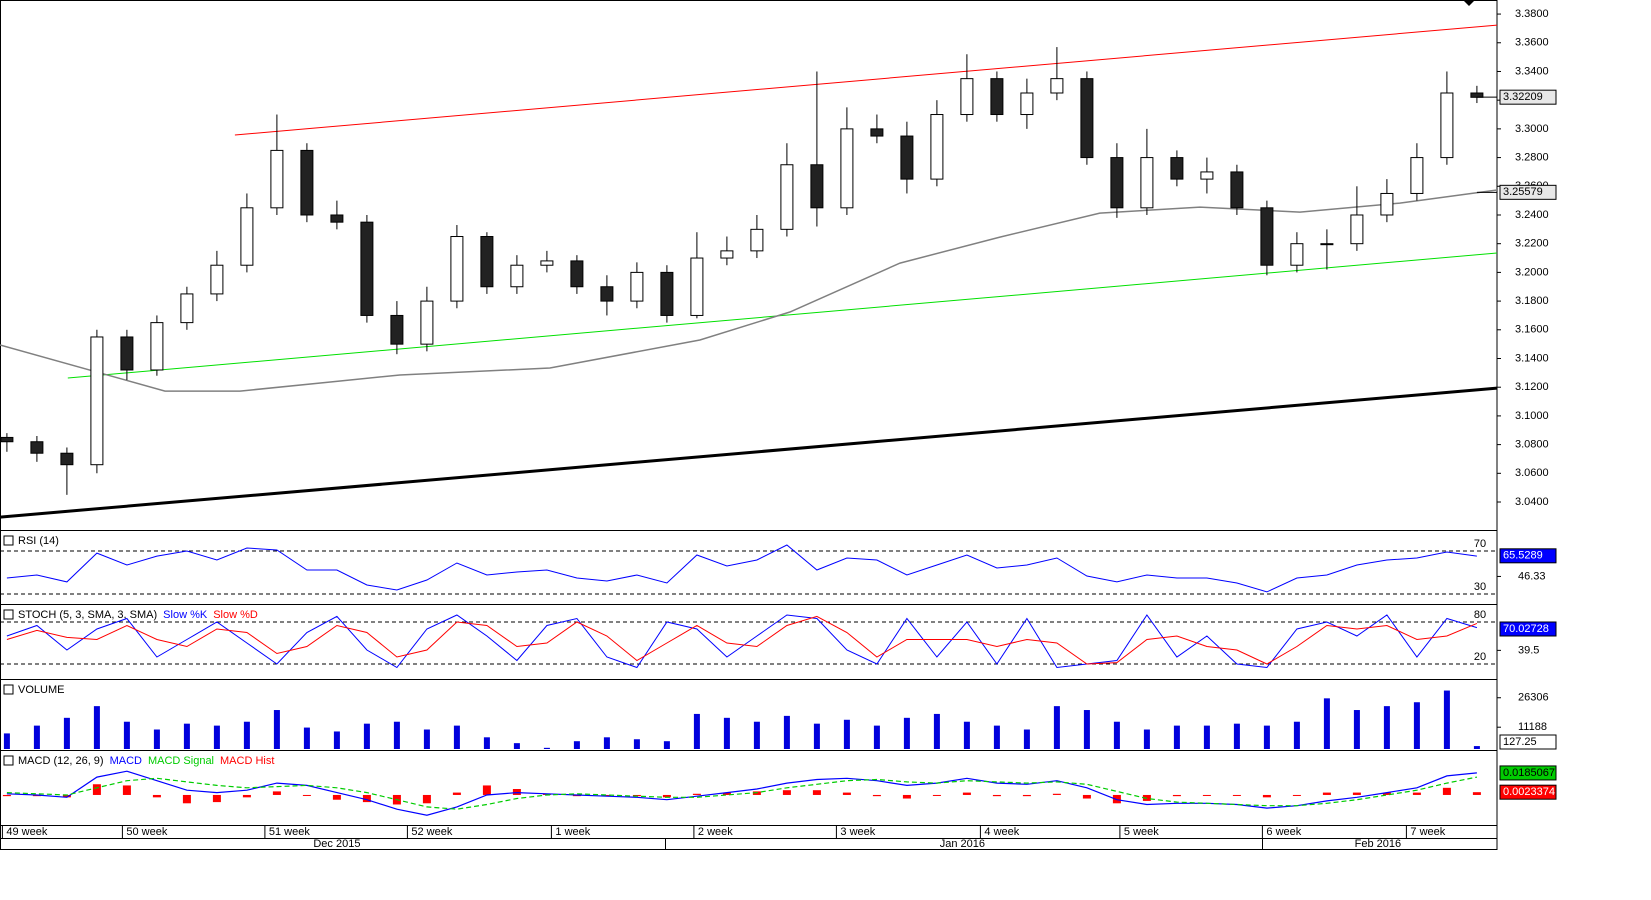 This screenshot has height=900, width=1651. Describe the element at coordinates (1523, 556) in the screenshot. I see `value-box-label: 65.5289` at that location.